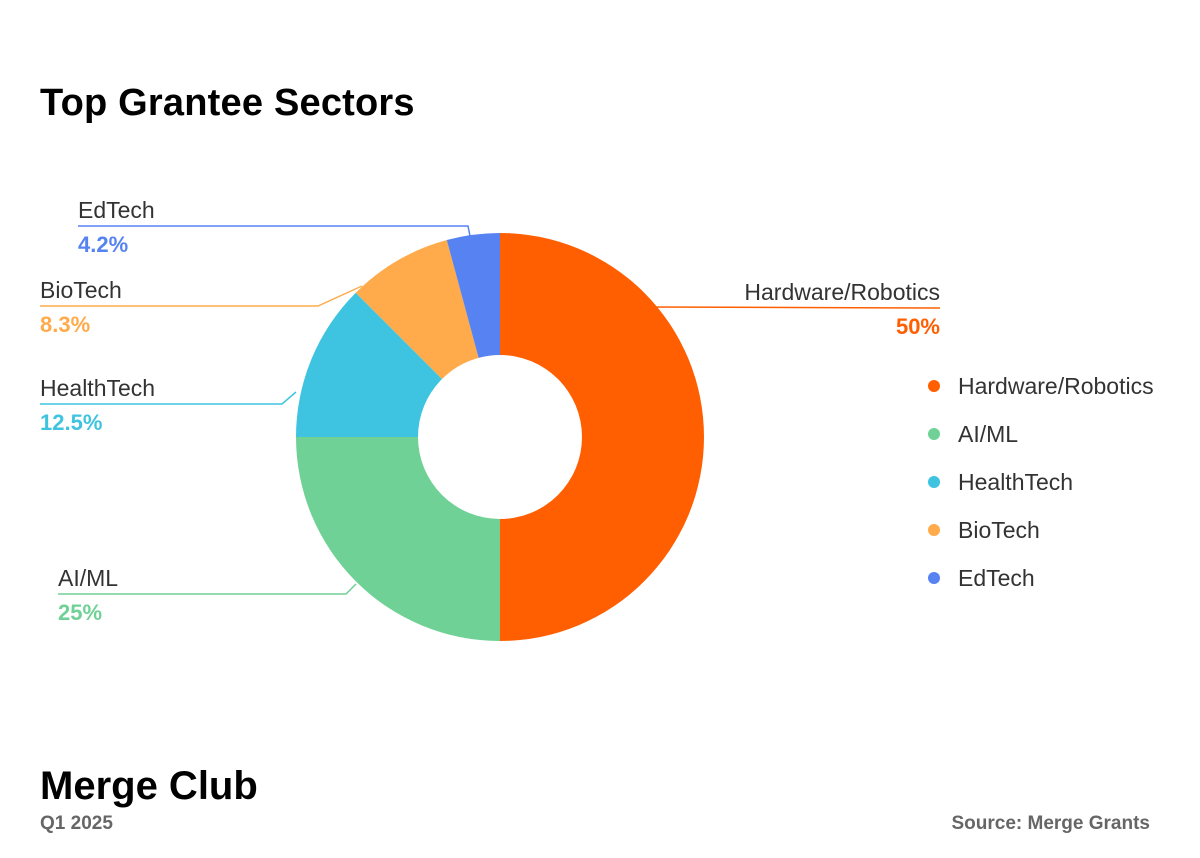 This screenshot has width=1200, height=858. Describe the element at coordinates (398, 539) in the screenshot. I see `slice-ai-ml` at that location.